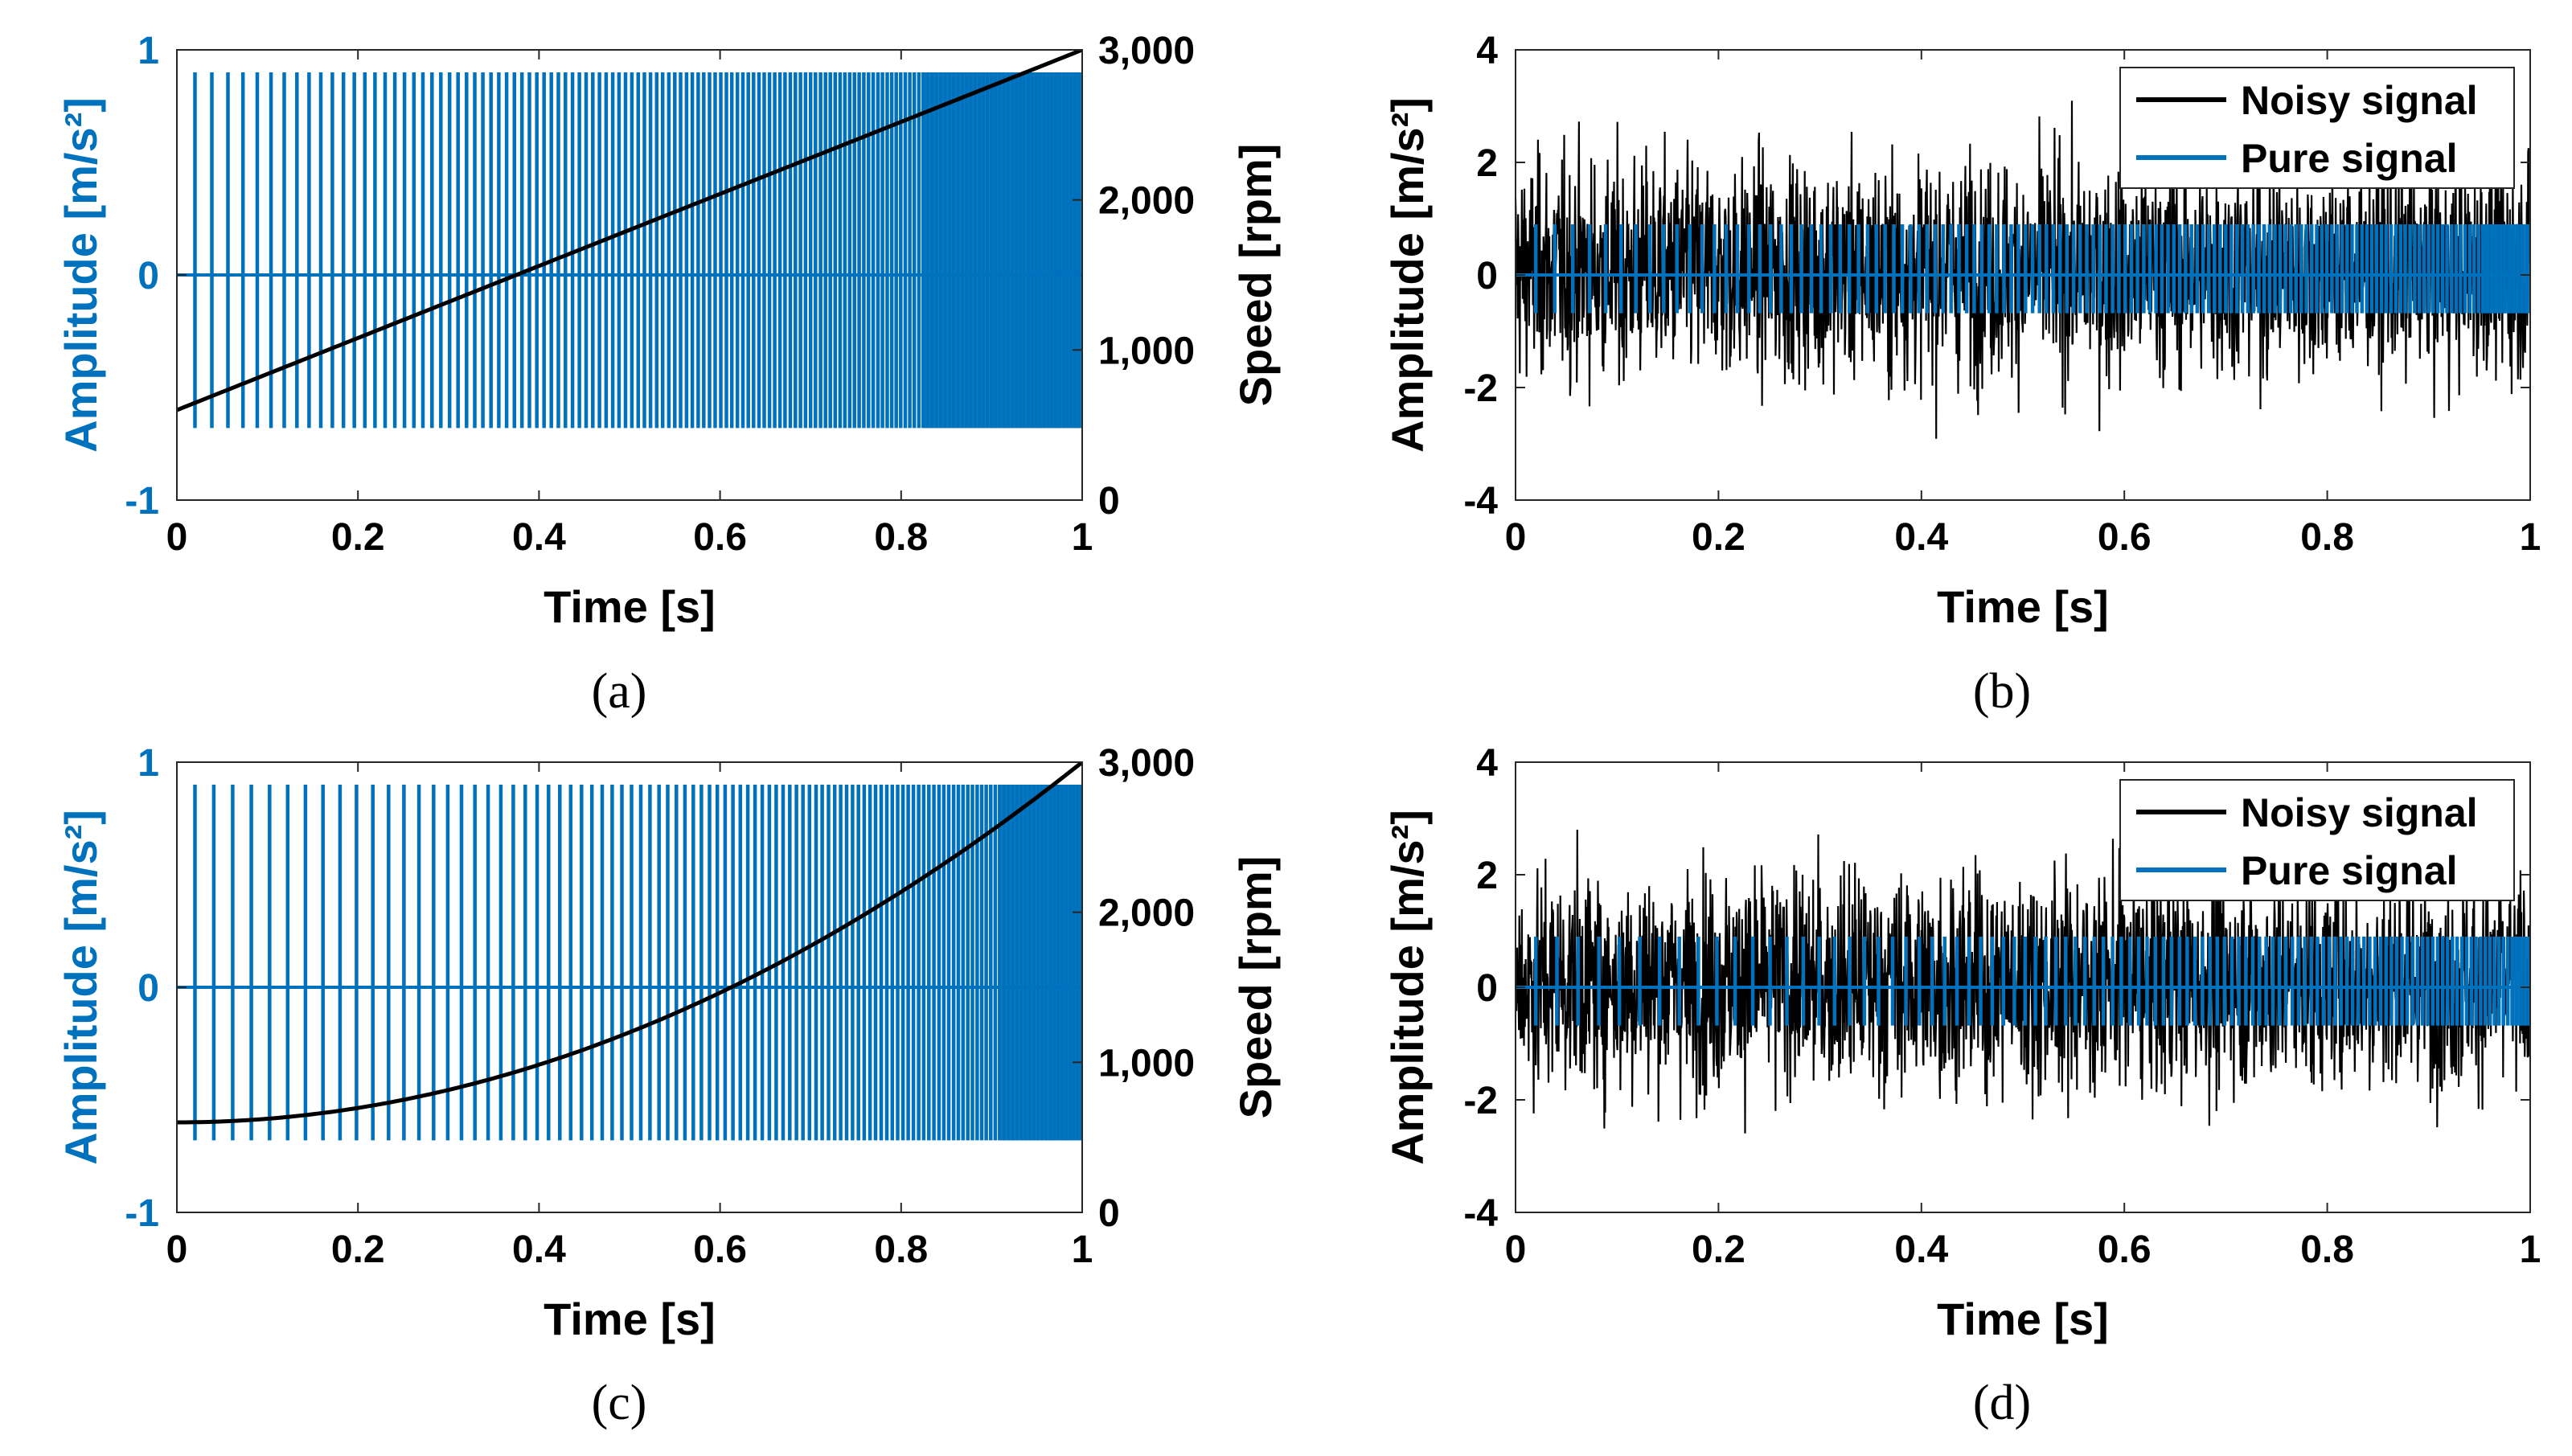 This screenshot has height=1456, width=2572. Describe the element at coordinates (2002, 1403) in the screenshot. I see `panel-caption: (d)` at that location.